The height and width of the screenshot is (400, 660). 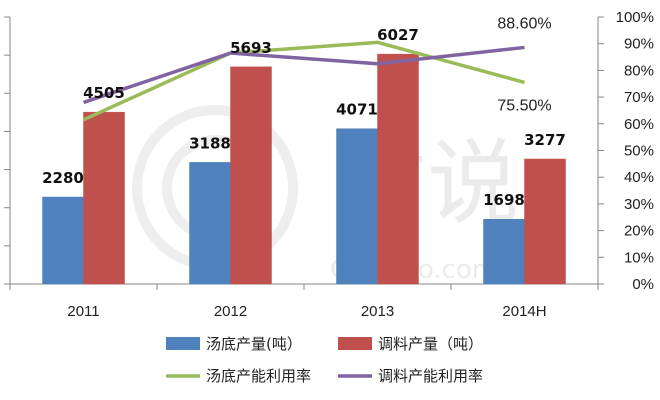 What do you see at coordinates (504, 200) in the screenshot?
I see `bar-data-label: 1698` at bounding box center [504, 200].